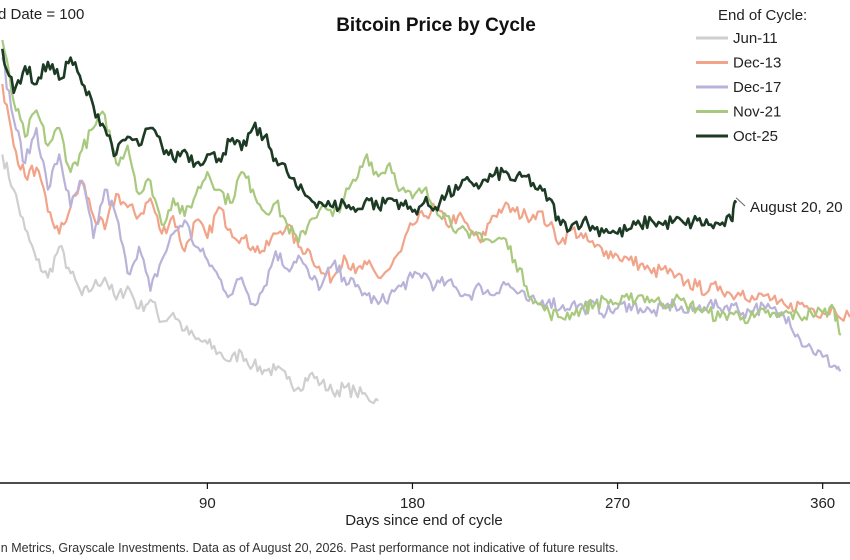 The image size is (850, 560). What do you see at coordinates (436, 25) in the screenshot?
I see `chart-title: Bitcoin Price by Cycle` at bounding box center [436, 25].